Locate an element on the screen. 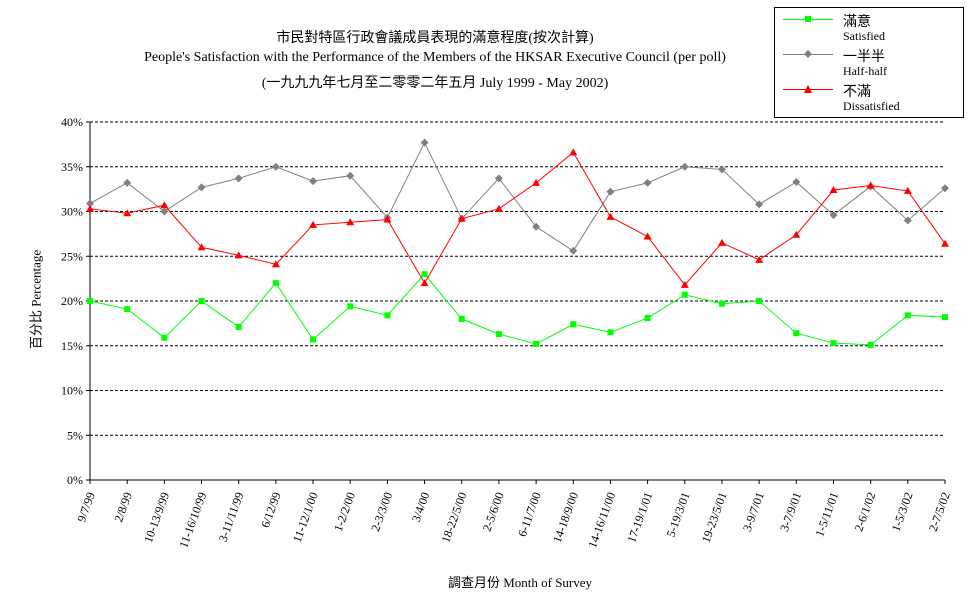 This screenshot has height=600, width=977. legend-item-satisfied: 滿意 Satisfied is located at coordinates (870, 28).